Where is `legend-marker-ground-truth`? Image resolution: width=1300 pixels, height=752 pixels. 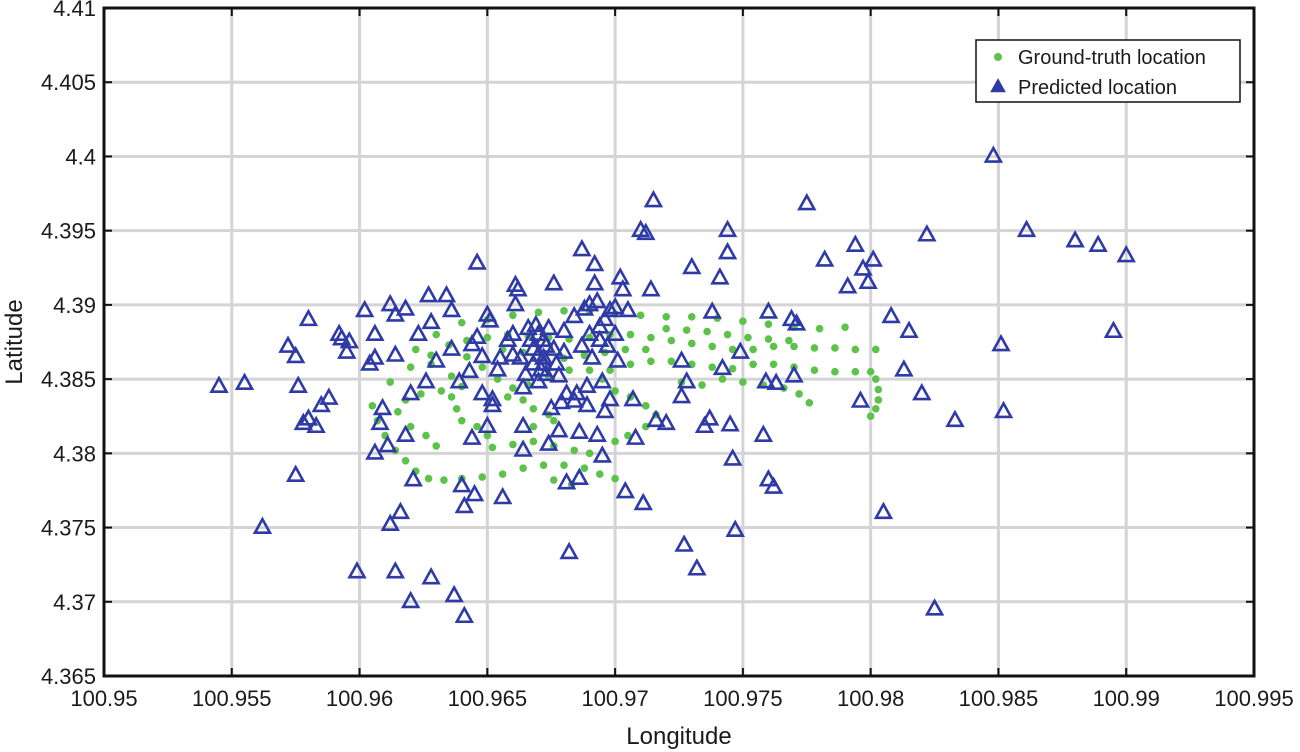 legend-marker-ground-truth is located at coordinates (998, 57).